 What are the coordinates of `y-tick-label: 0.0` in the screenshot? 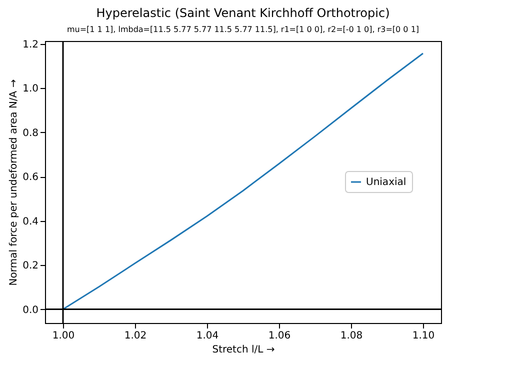 It's located at (30, 310).